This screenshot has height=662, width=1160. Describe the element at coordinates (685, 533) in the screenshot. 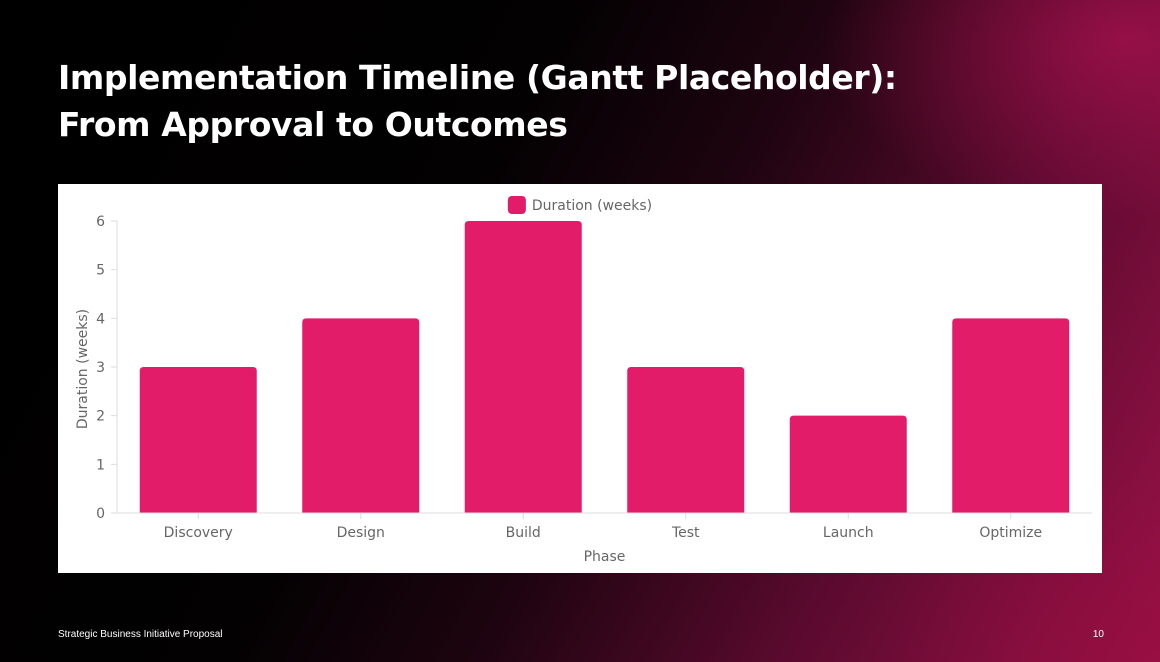

I see `x-tick-label-test: Test` at that location.